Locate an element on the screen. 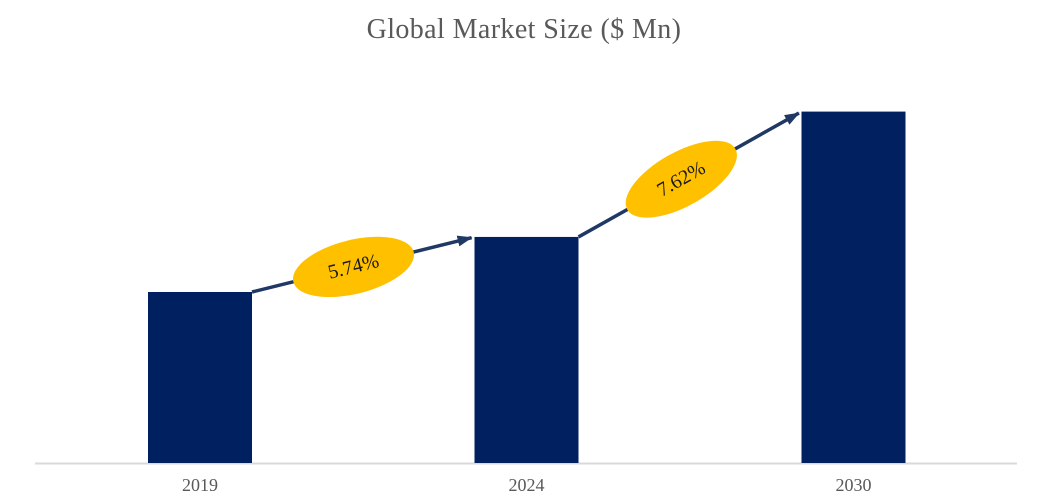 This screenshot has height=502, width=1048. x-axis-label-2024: 2024 is located at coordinates (527, 485).